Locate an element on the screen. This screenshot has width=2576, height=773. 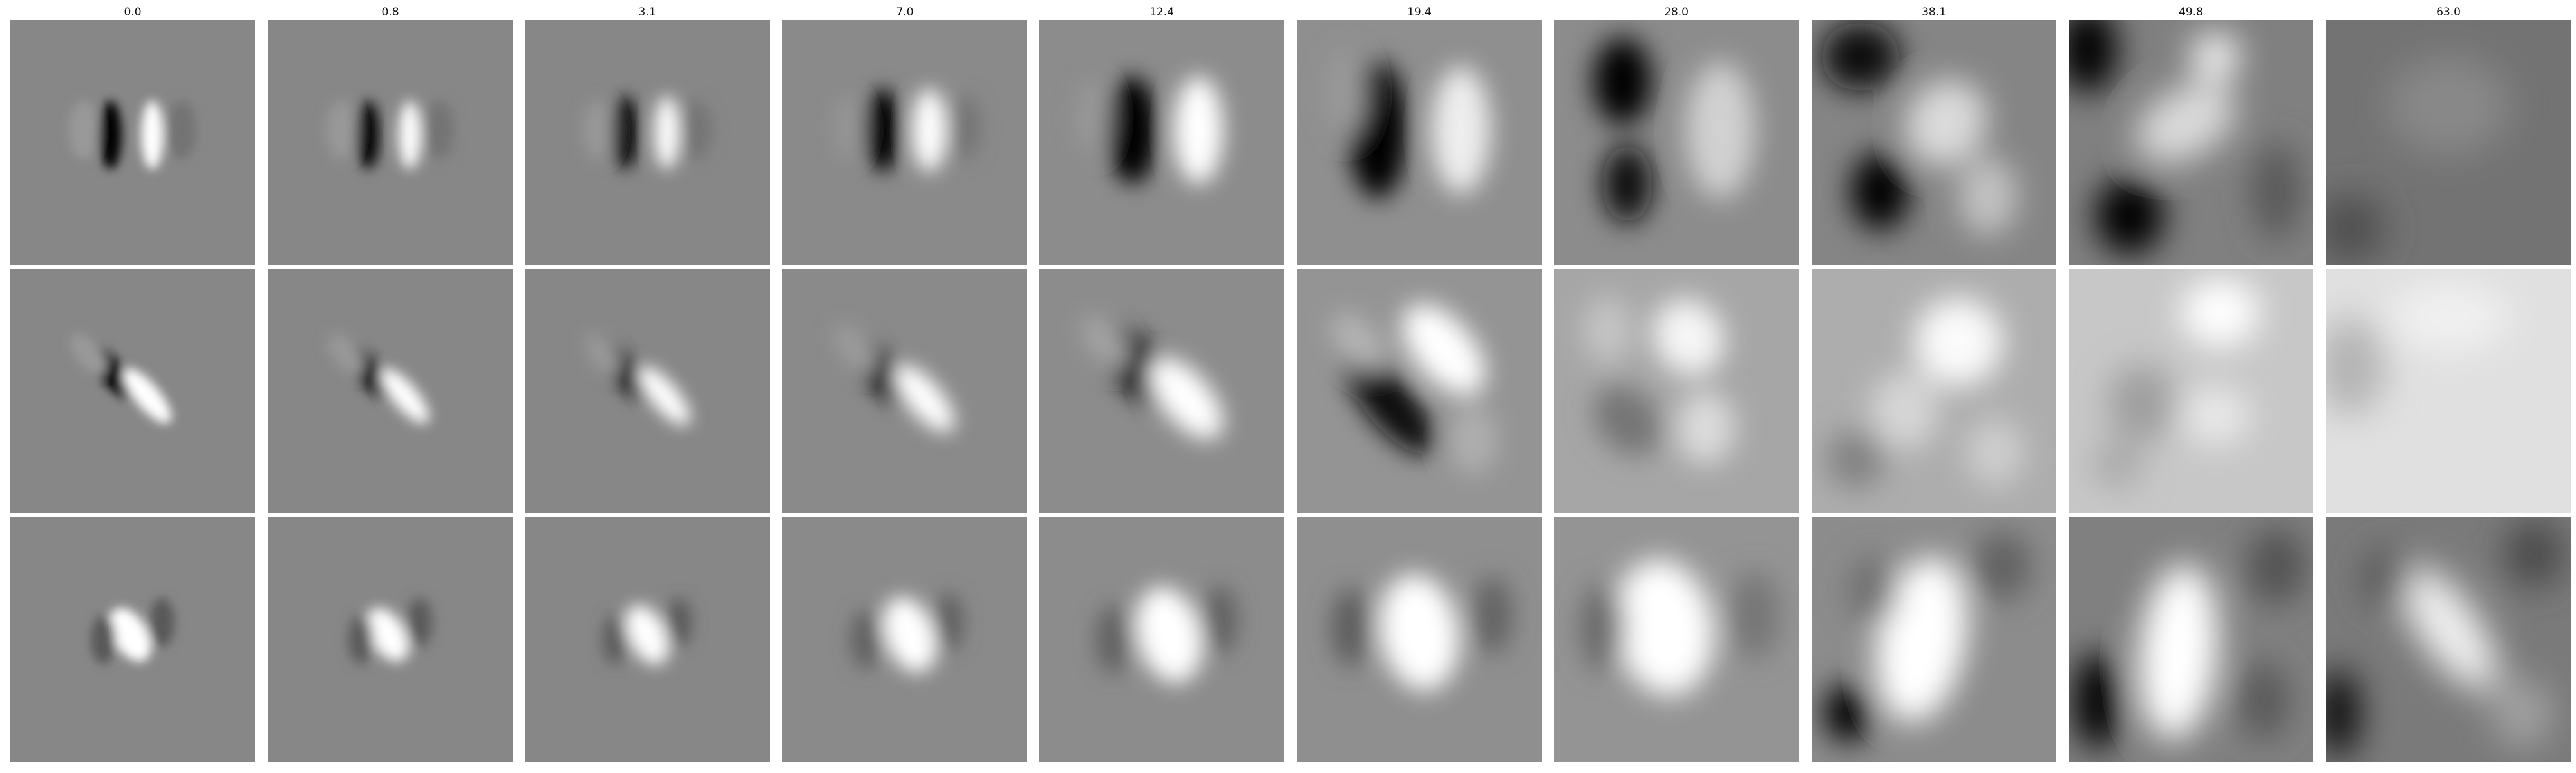
column-title: 63.0 is located at coordinates (2448, 12).